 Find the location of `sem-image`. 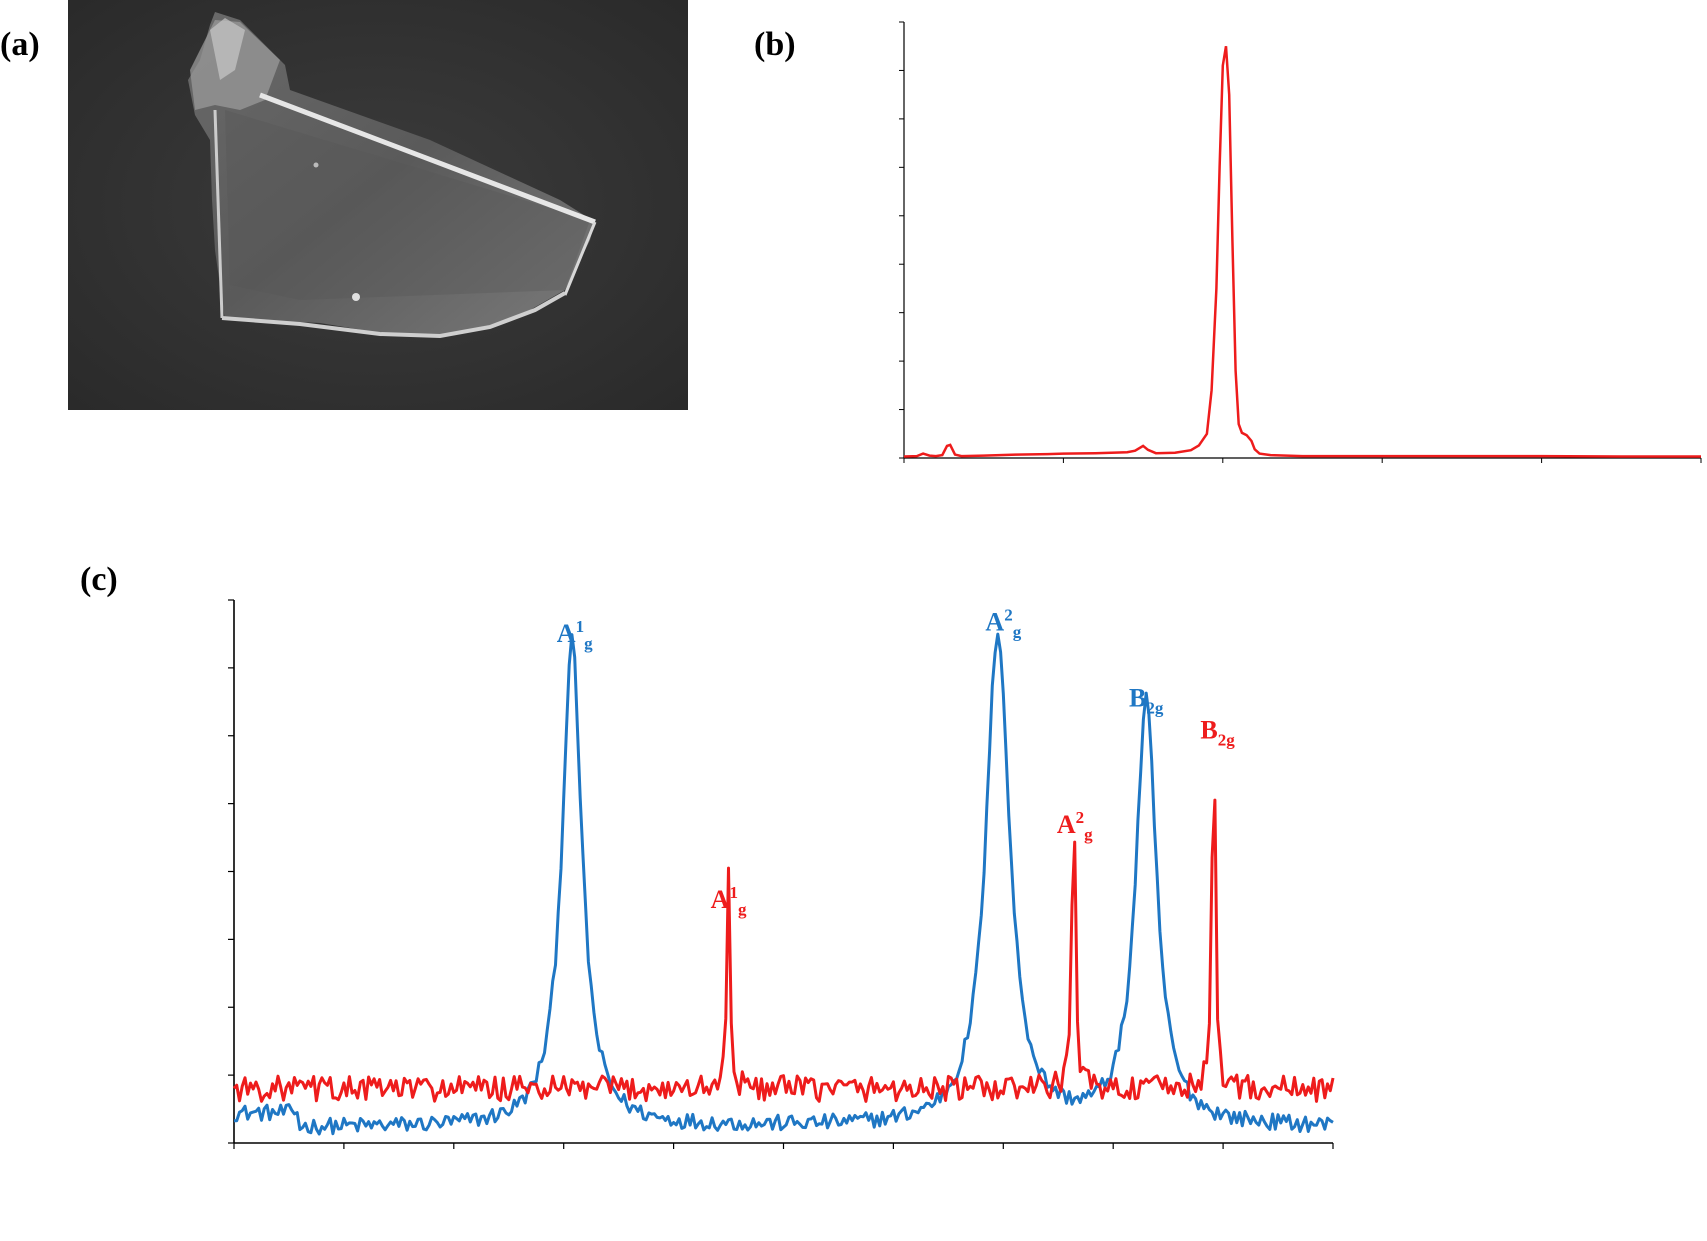

sem-image is located at coordinates (378, 205).